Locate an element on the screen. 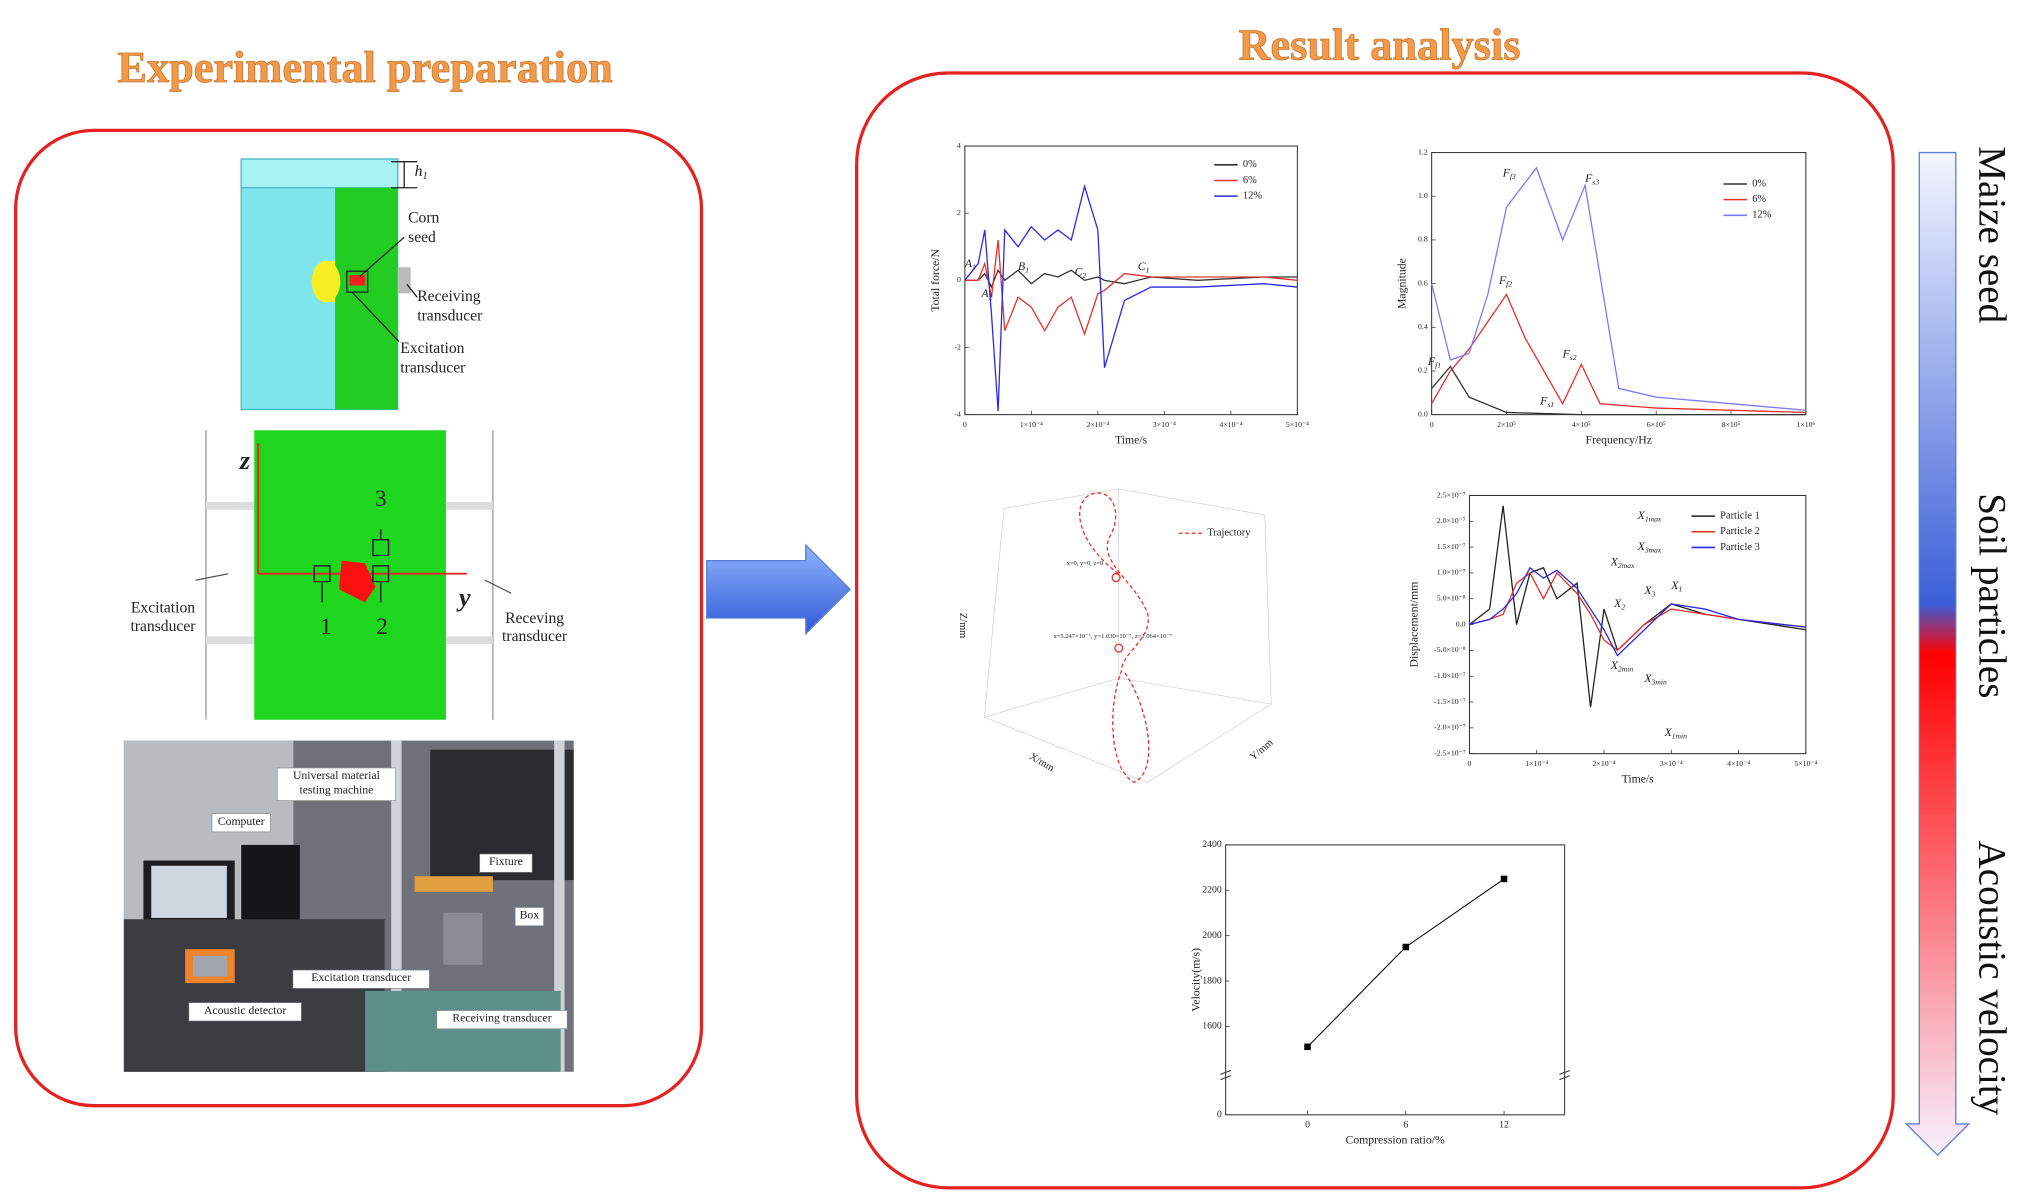  photo-label: Box is located at coordinates (530, 915).